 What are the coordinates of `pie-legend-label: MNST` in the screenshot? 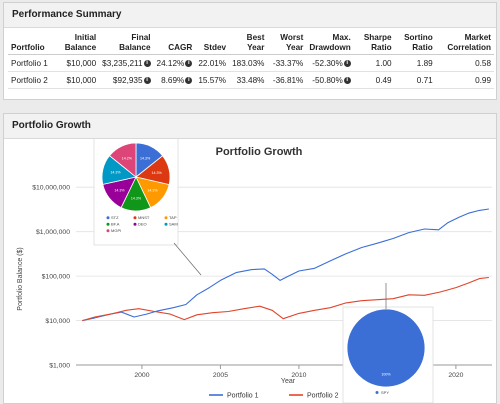 It's located at (144, 217).